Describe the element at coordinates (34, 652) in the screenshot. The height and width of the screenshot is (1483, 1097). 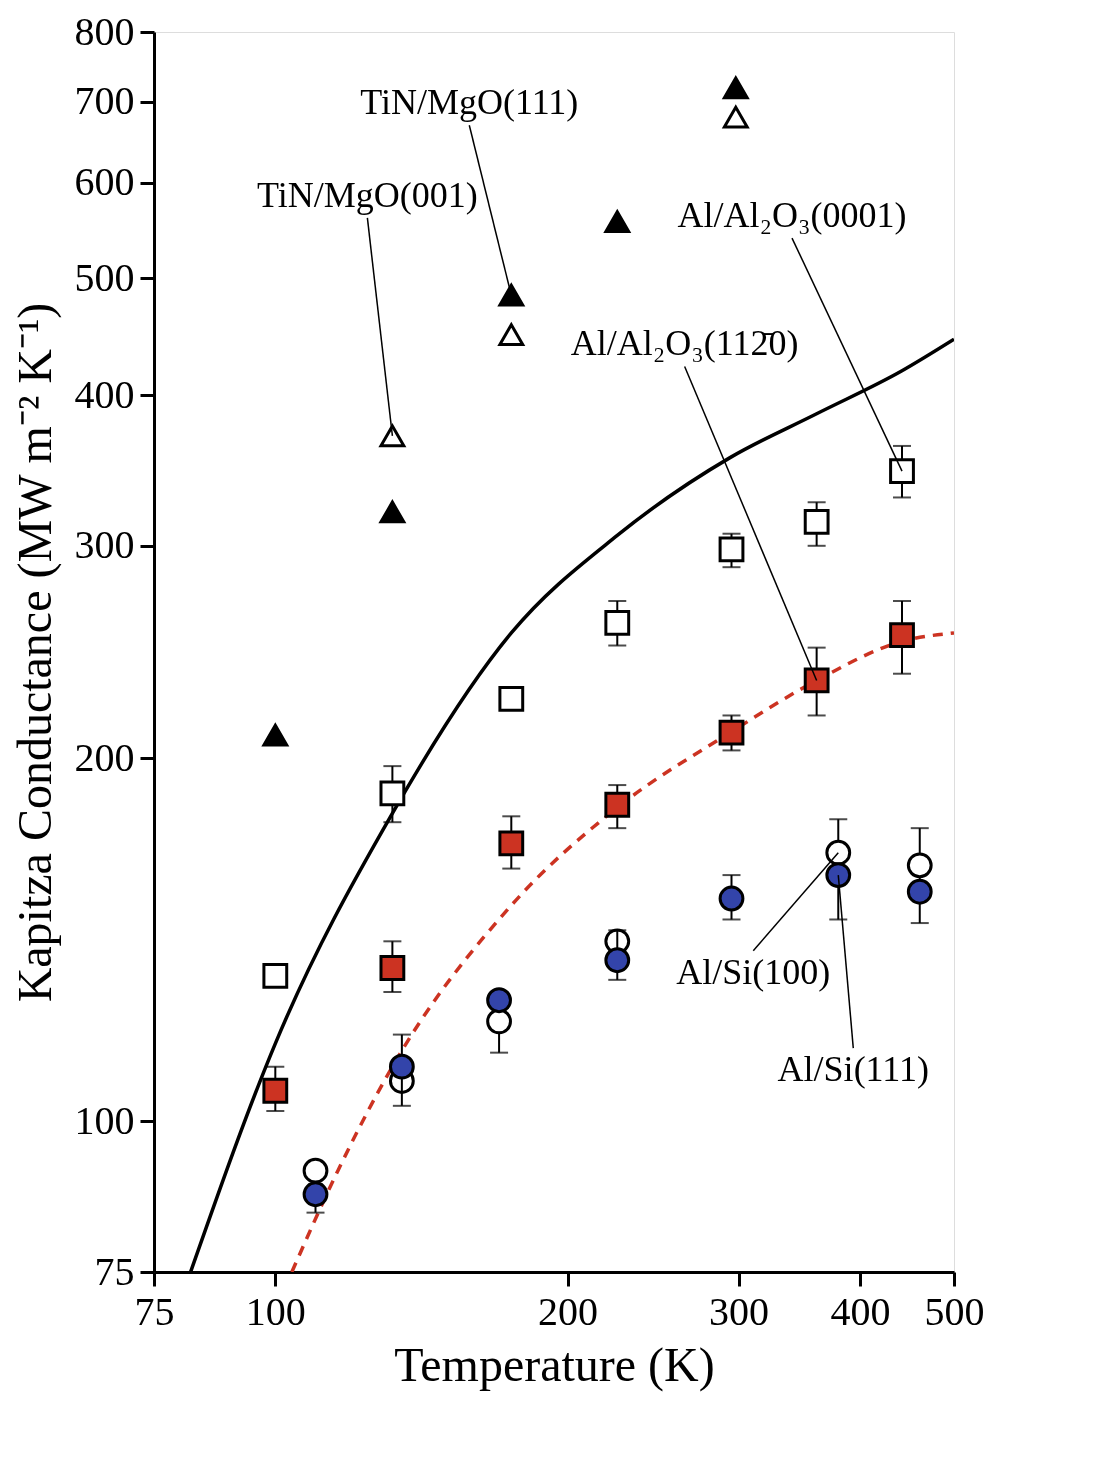
I see `y-axis-title: Kapitza Conductance (MW m⁻² K⁻¹)` at that location.